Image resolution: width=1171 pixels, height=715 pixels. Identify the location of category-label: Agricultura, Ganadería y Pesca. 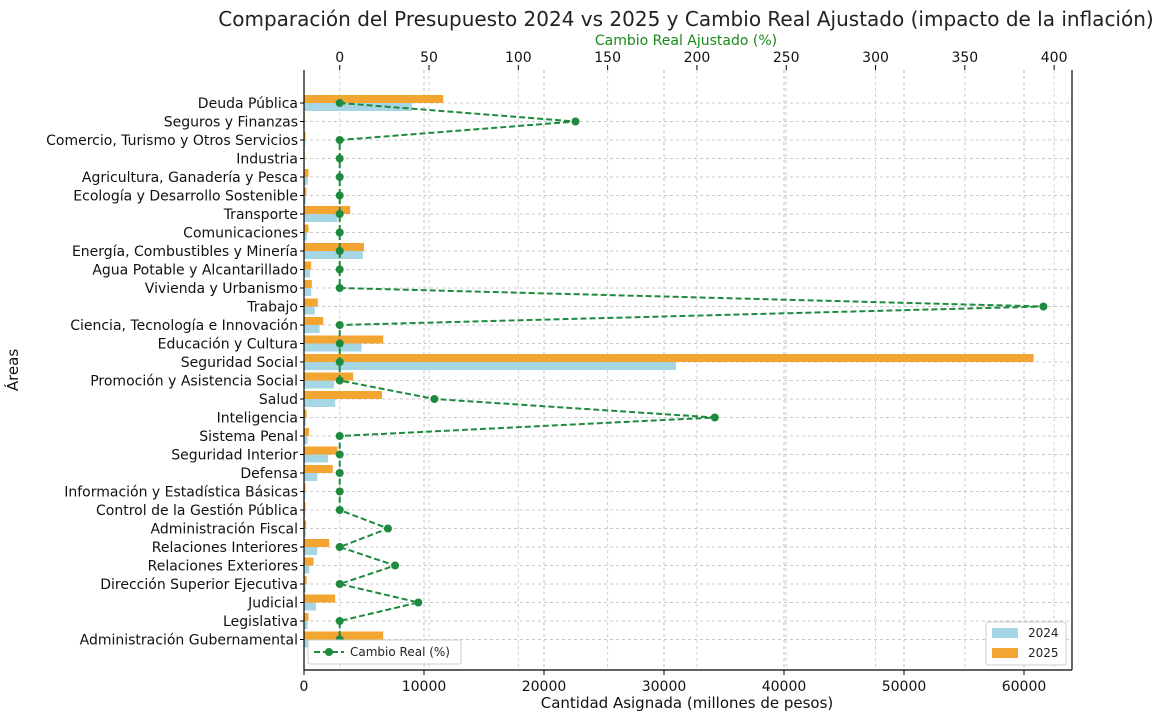
(190, 178).